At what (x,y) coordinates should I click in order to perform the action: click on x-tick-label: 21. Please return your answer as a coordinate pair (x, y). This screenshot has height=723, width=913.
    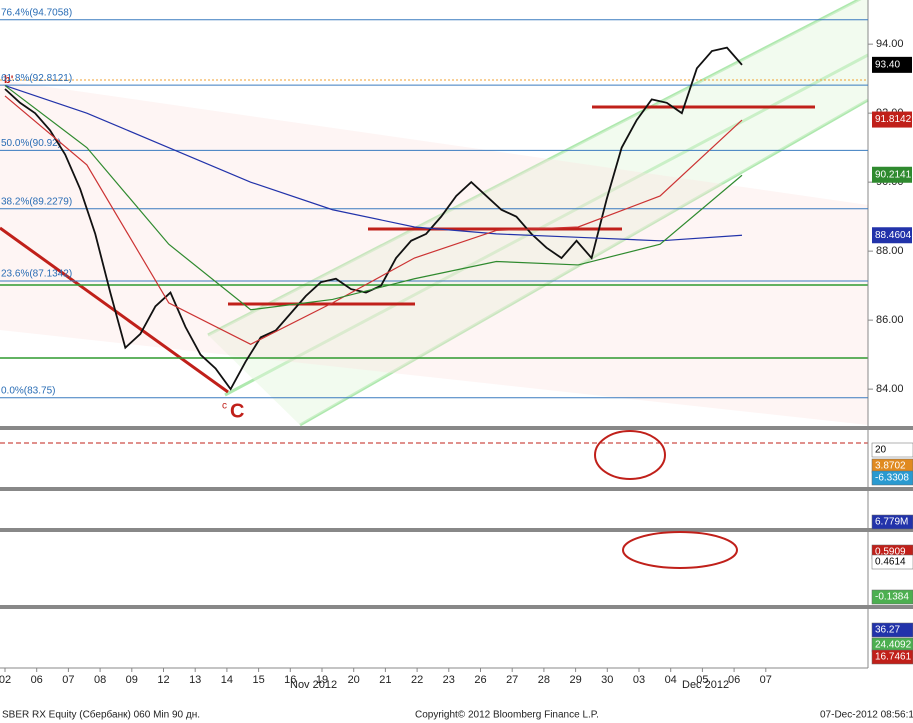
    Looking at the image, I should click on (385, 680).